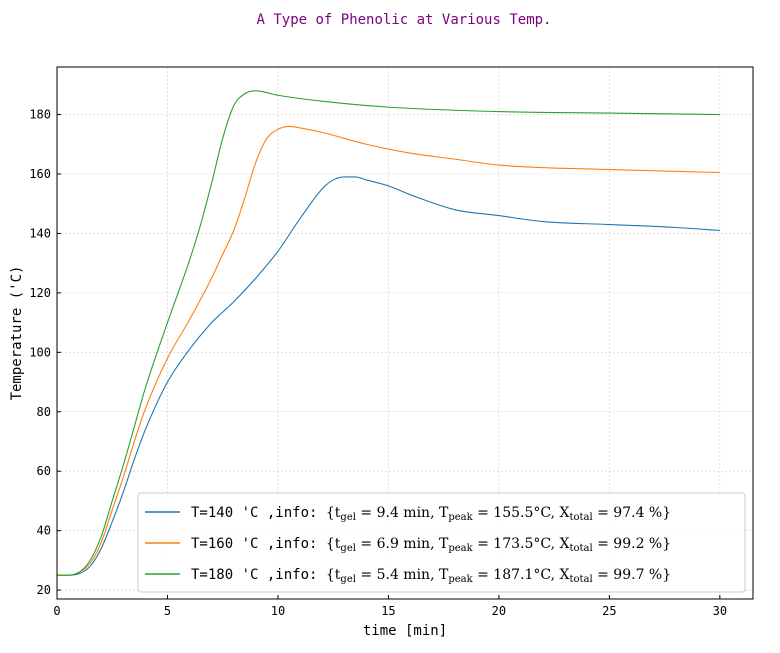  Describe the element at coordinates (258, 575) in the screenshot. I see `legend-series-name: T=180 'C ,info:` at that location.